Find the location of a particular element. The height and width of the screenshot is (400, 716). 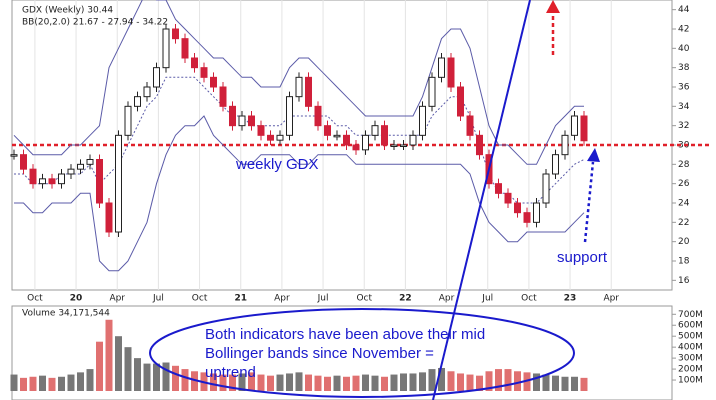

x-tick-label: 20 is located at coordinates (76, 299).